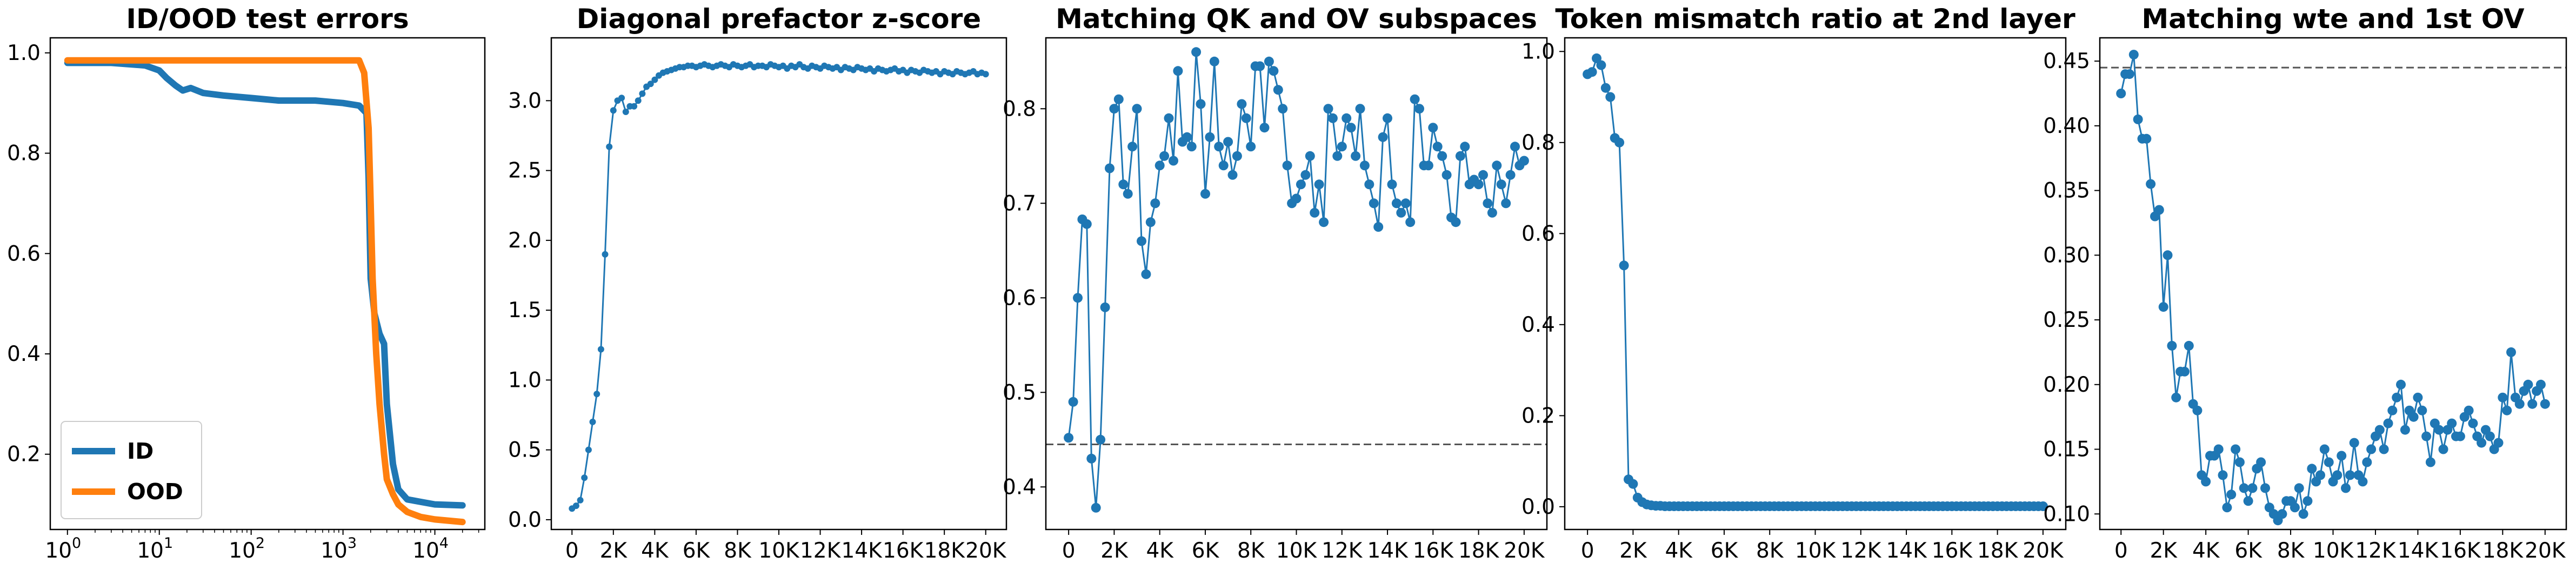 The width and height of the screenshot is (2576, 570). What do you see at coordinates (1816, 551) in the screenshot?
I see `x-tick-label: 10K` at bounding box center [1816, 551].